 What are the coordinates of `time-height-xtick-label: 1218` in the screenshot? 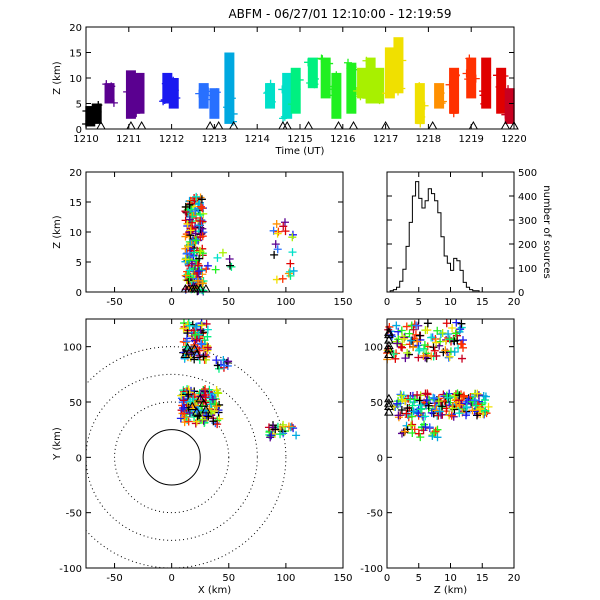 It's located at (428, 139).